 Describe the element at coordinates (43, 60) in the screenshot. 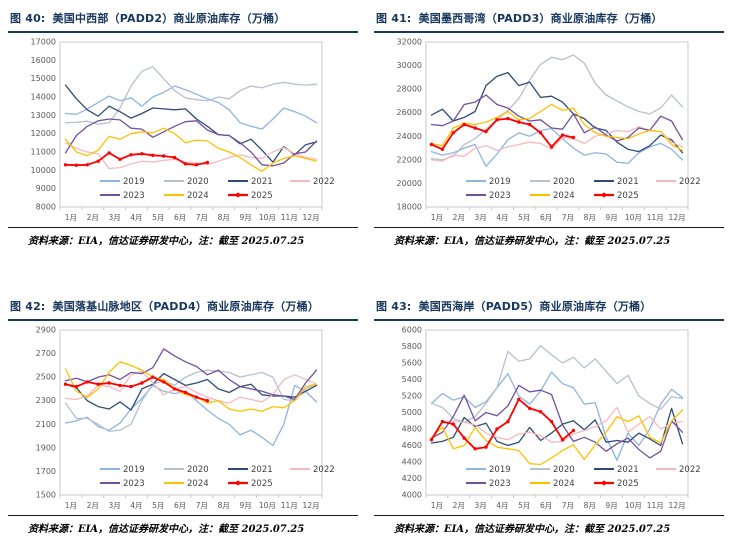

I see `y-tick-label: 16000` at that location.